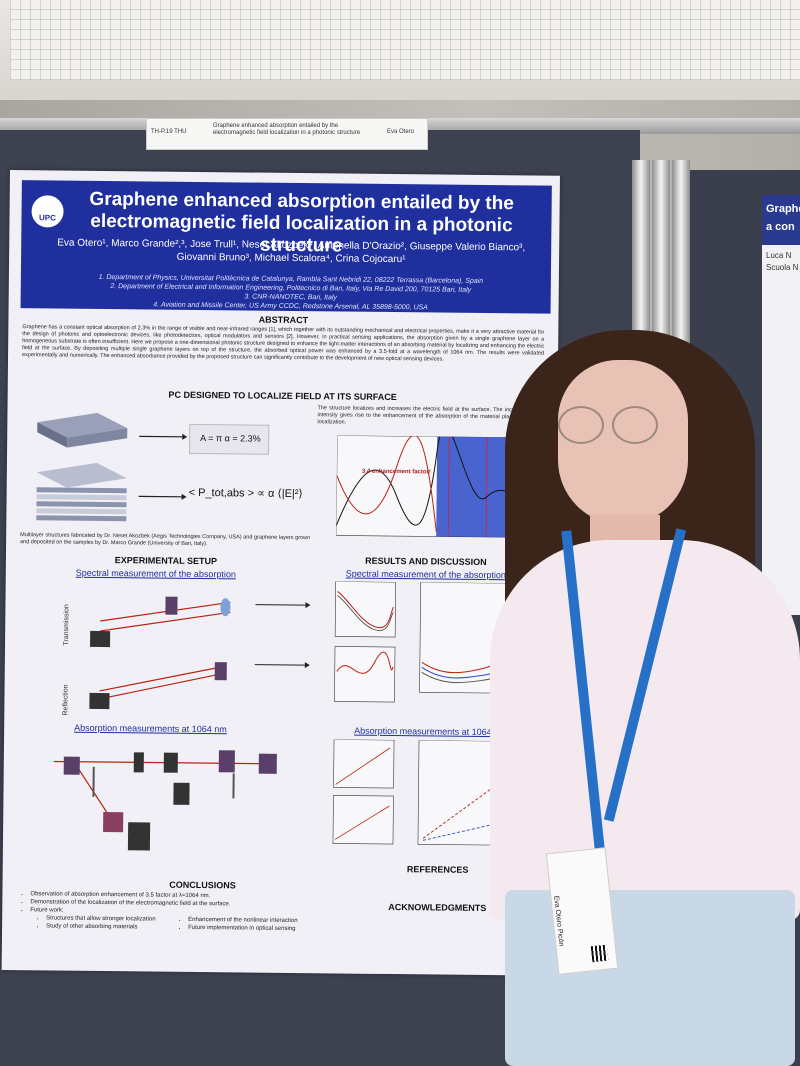 This screenshot has height=1066, width=800. I want to click on ceiling, so click(400, 57).